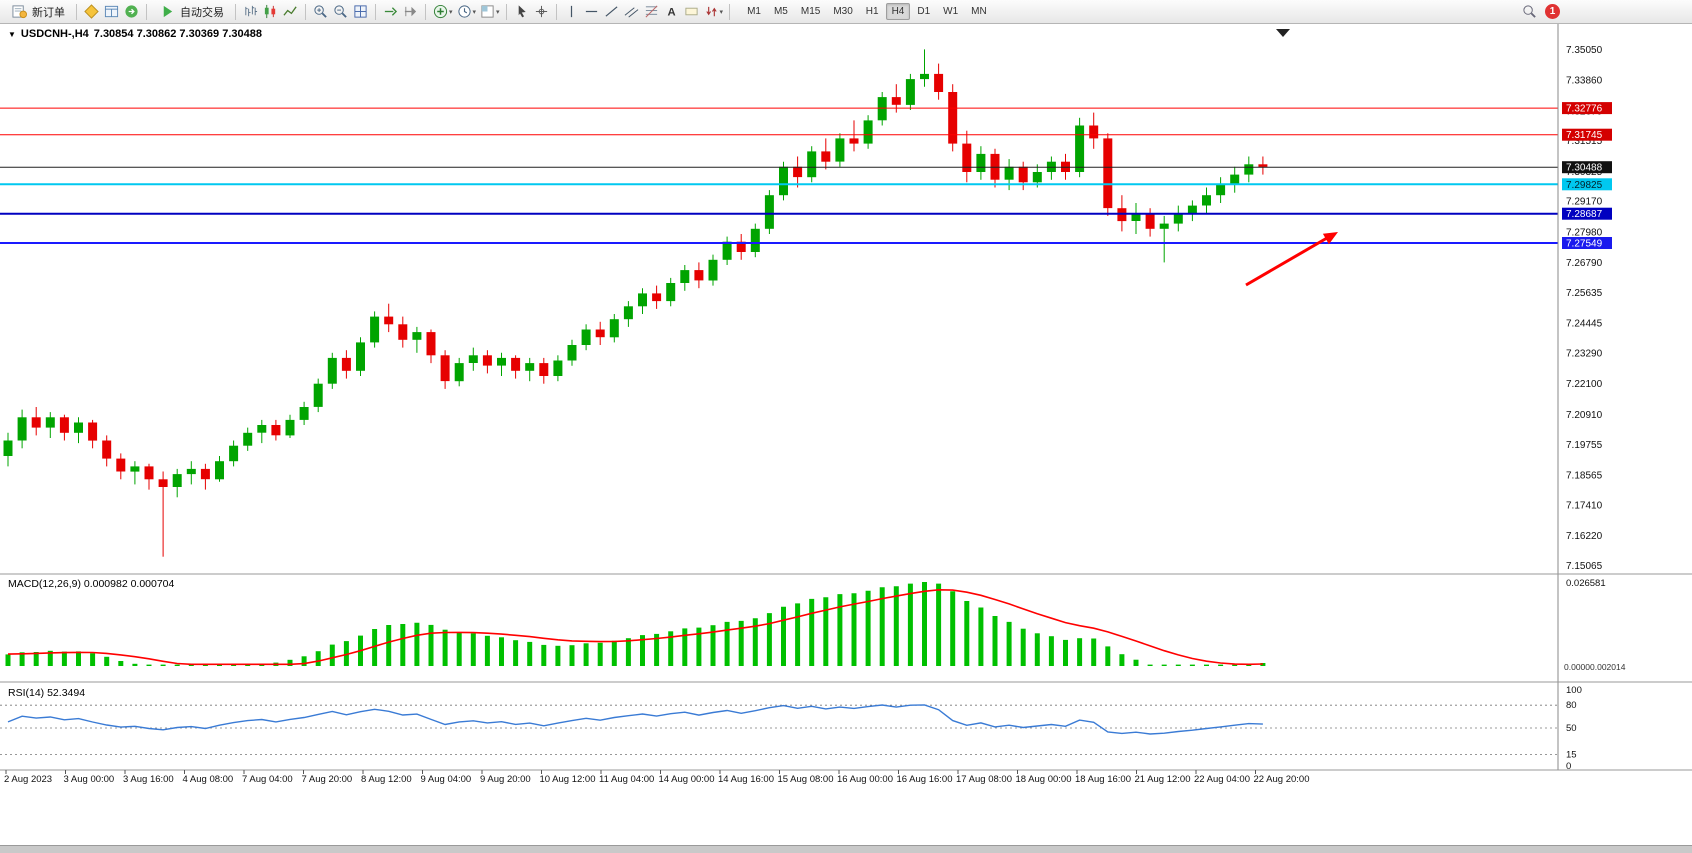 Image resolution: width=1692 pixels, height=853 pixels. I want to click on svg-text: 7.23290, so click(1584, 354).